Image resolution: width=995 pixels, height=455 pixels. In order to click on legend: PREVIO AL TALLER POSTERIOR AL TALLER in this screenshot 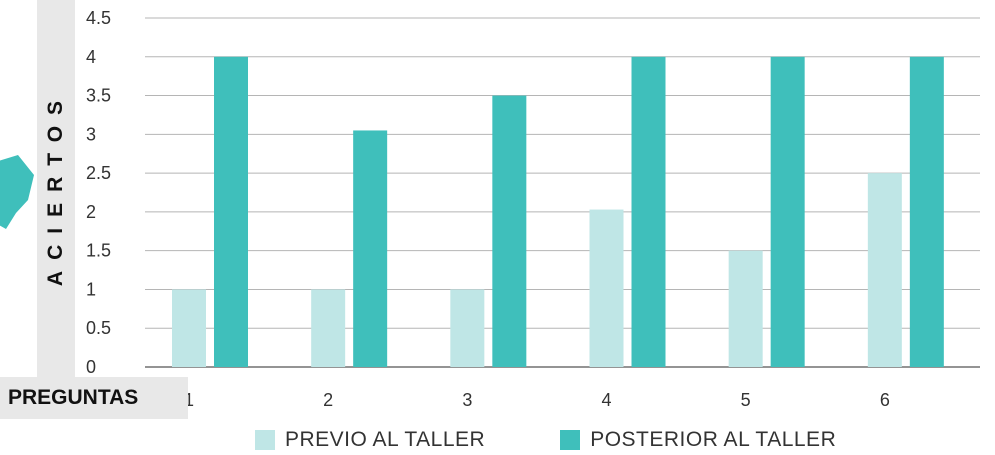, I will do `click(583, 440)`.